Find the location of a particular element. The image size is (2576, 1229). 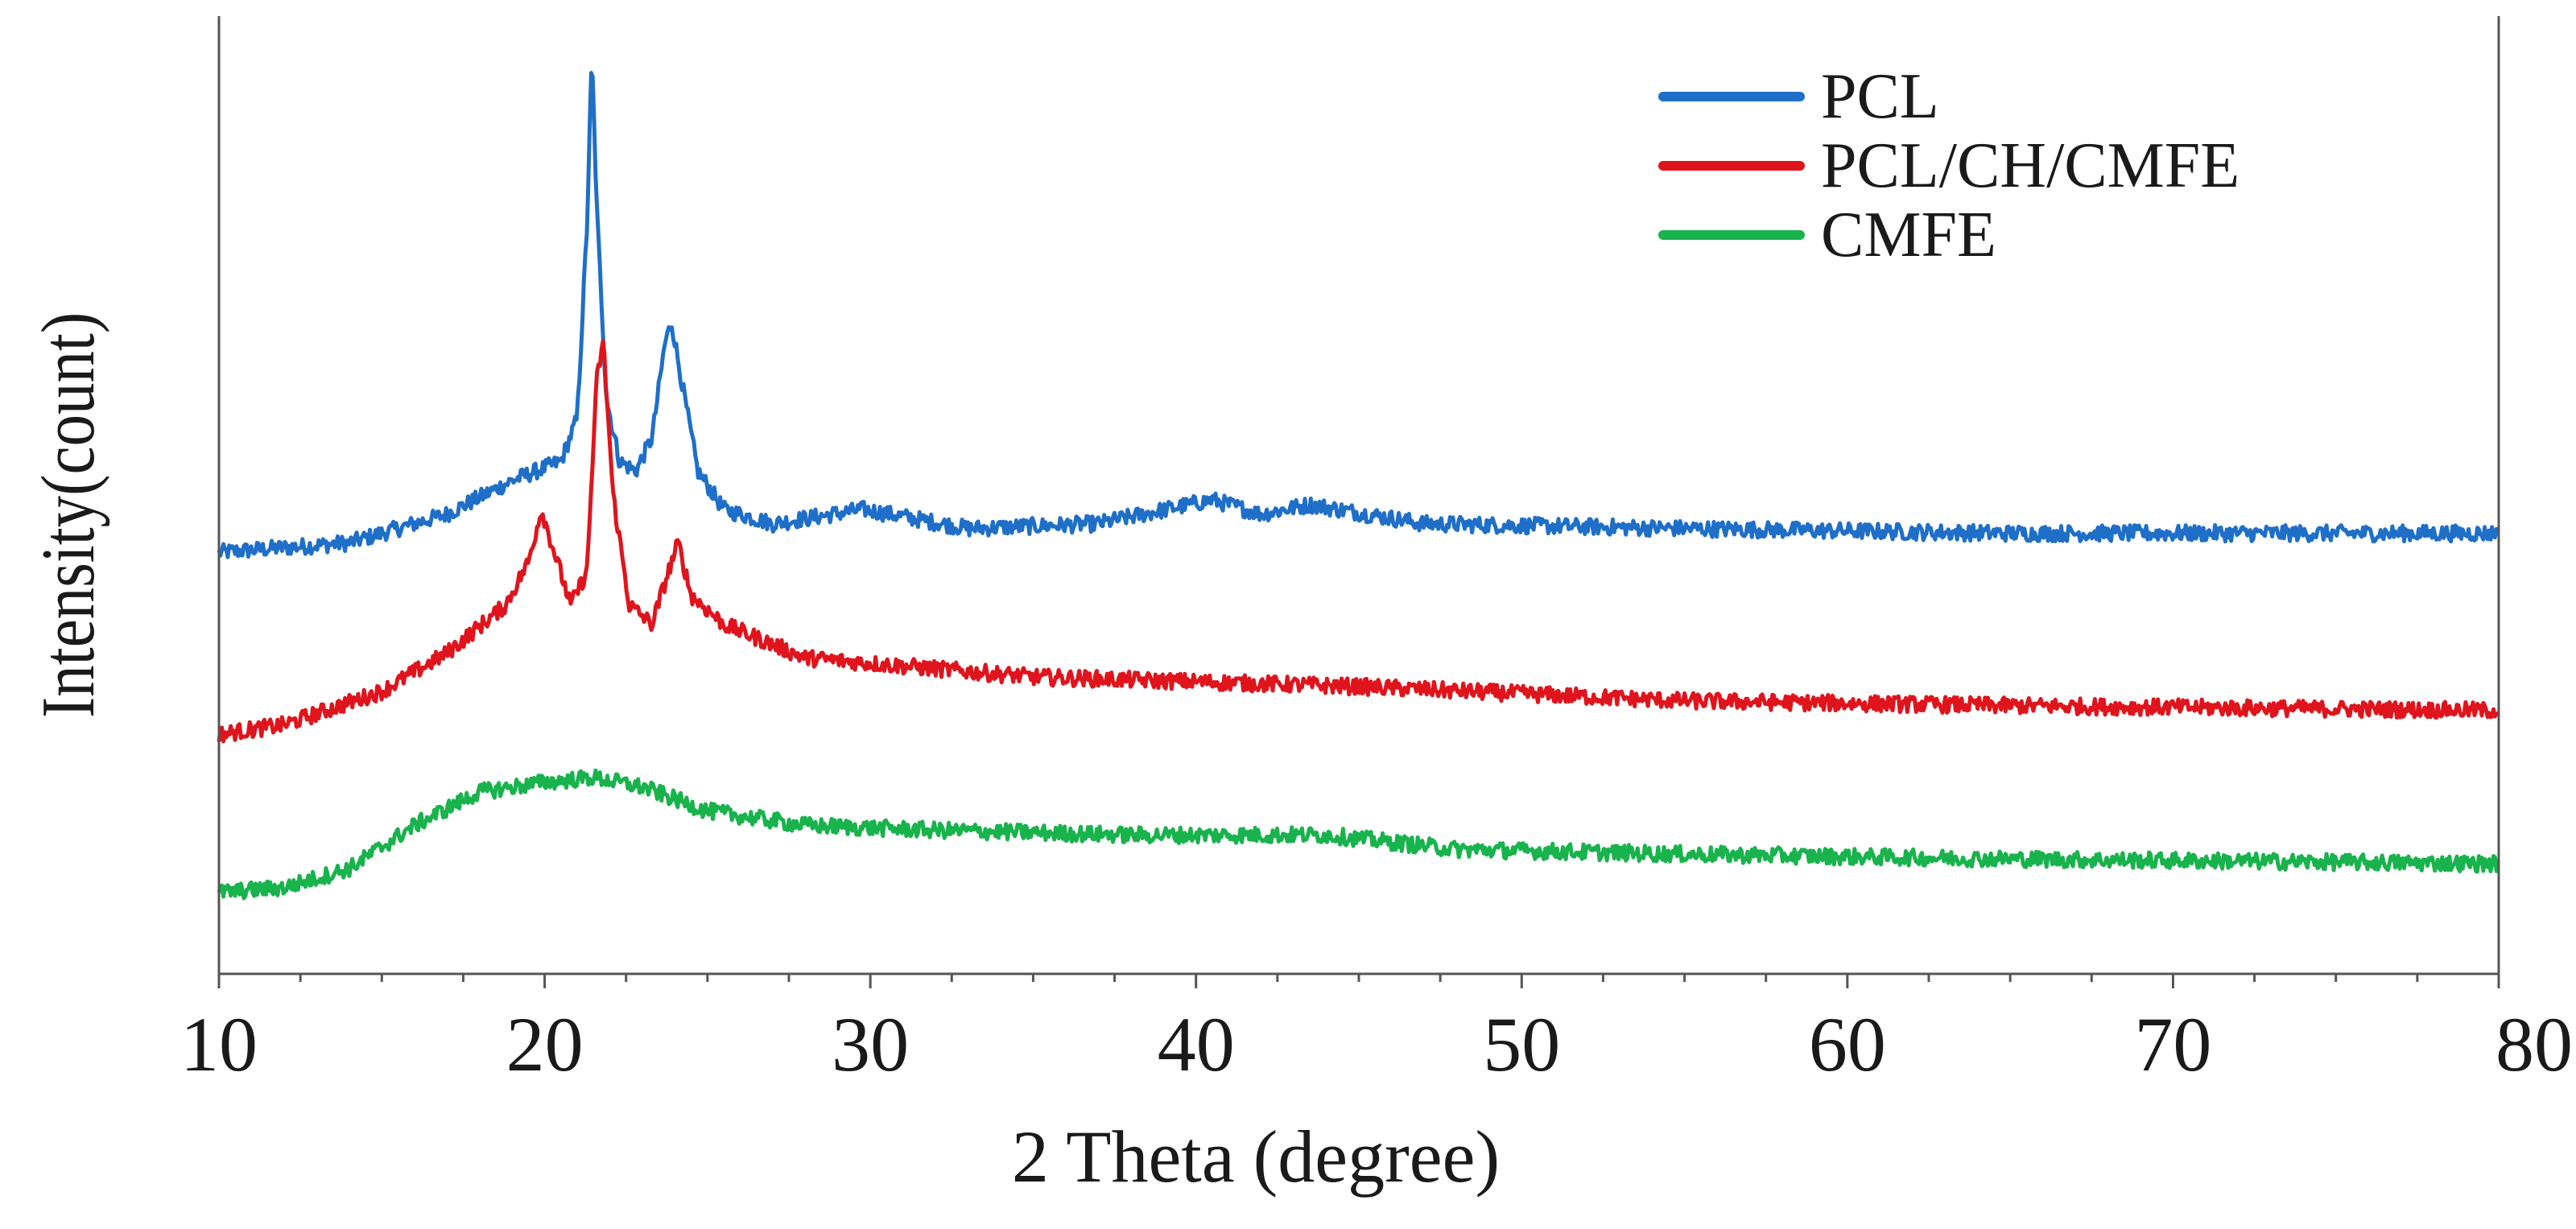

x-tick-label: 30 is located at coordinates (870, 1044).